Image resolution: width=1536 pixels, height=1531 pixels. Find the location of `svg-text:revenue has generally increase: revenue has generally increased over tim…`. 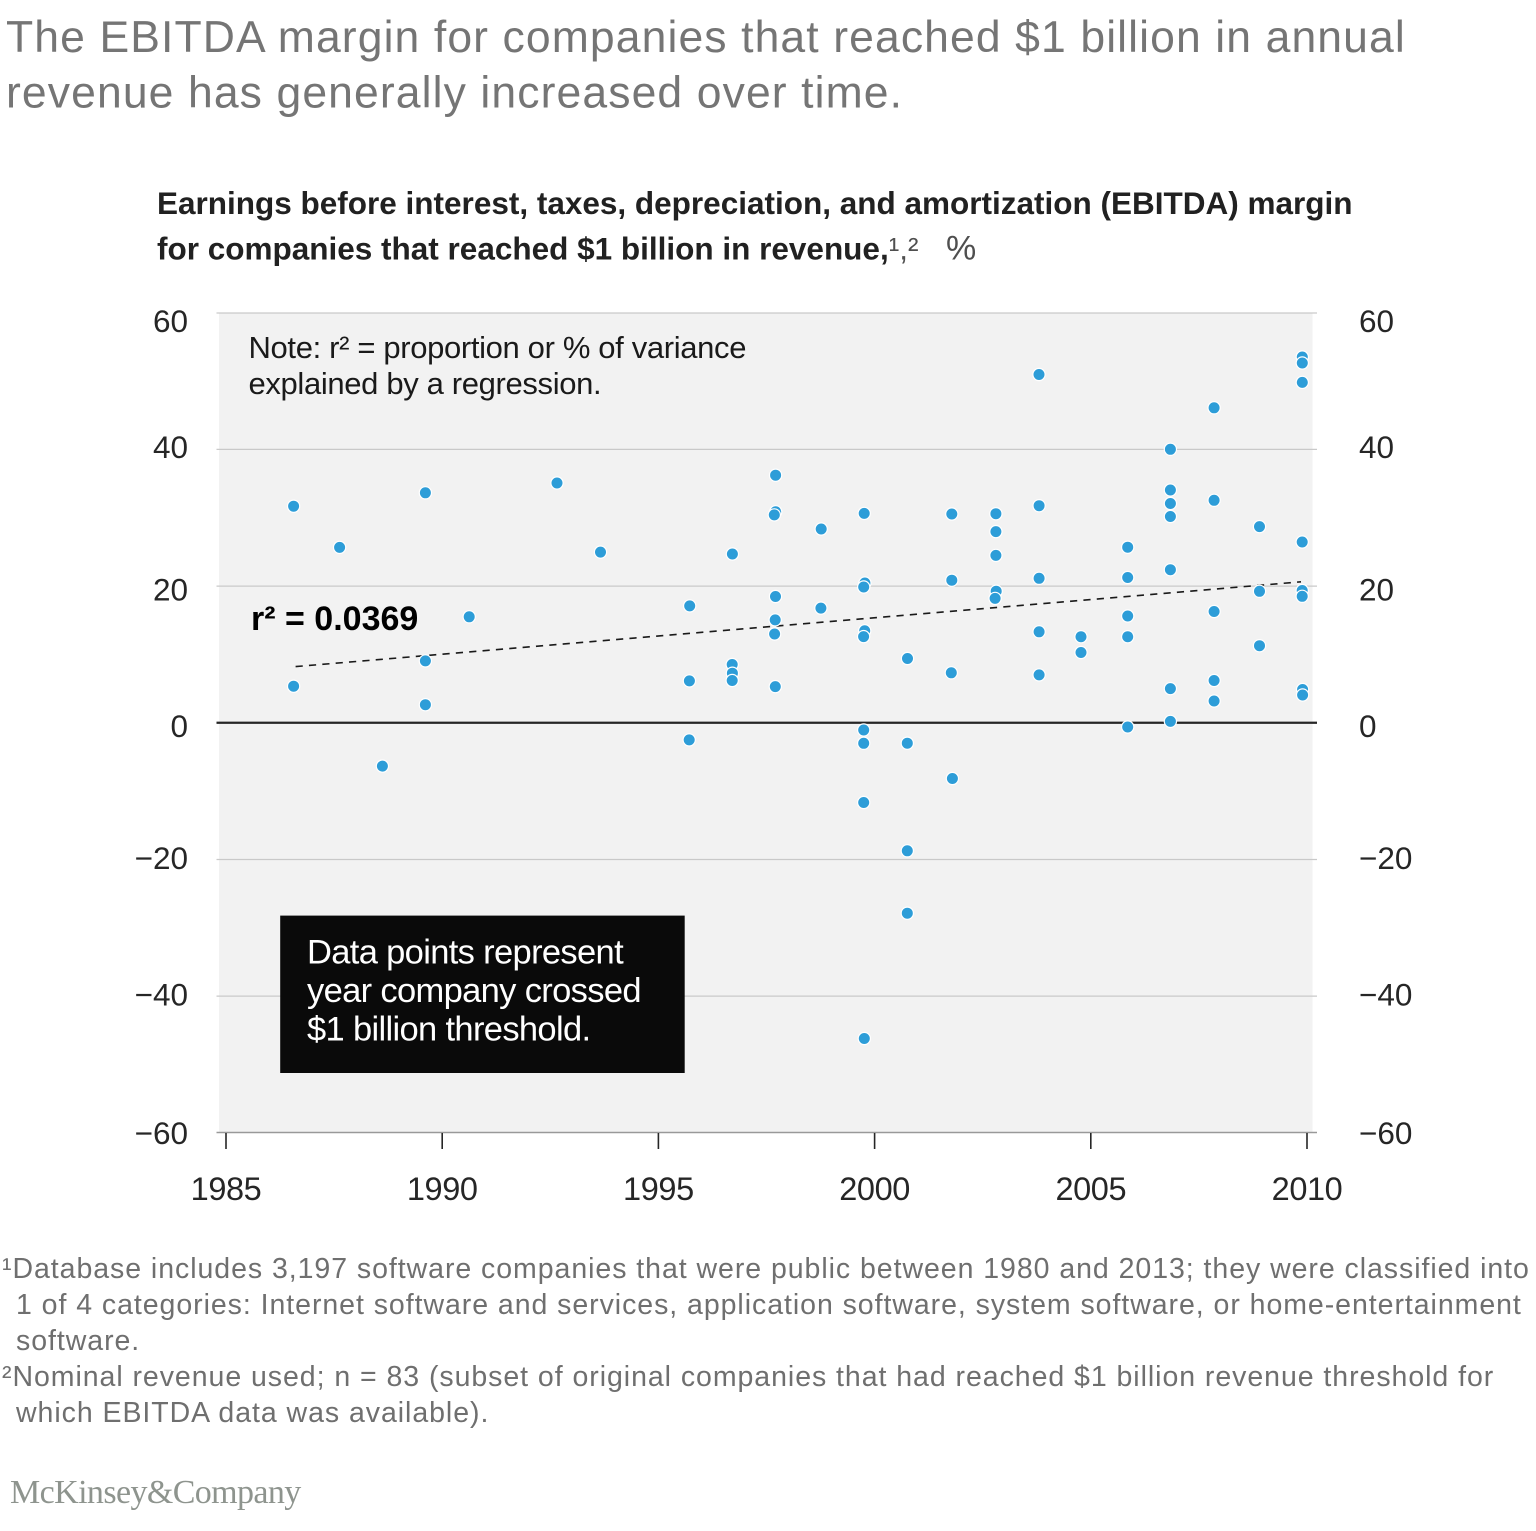

svg-text:revenue has generally increase: revenue has generally increased over tim… is located at coordinates (454, 93).